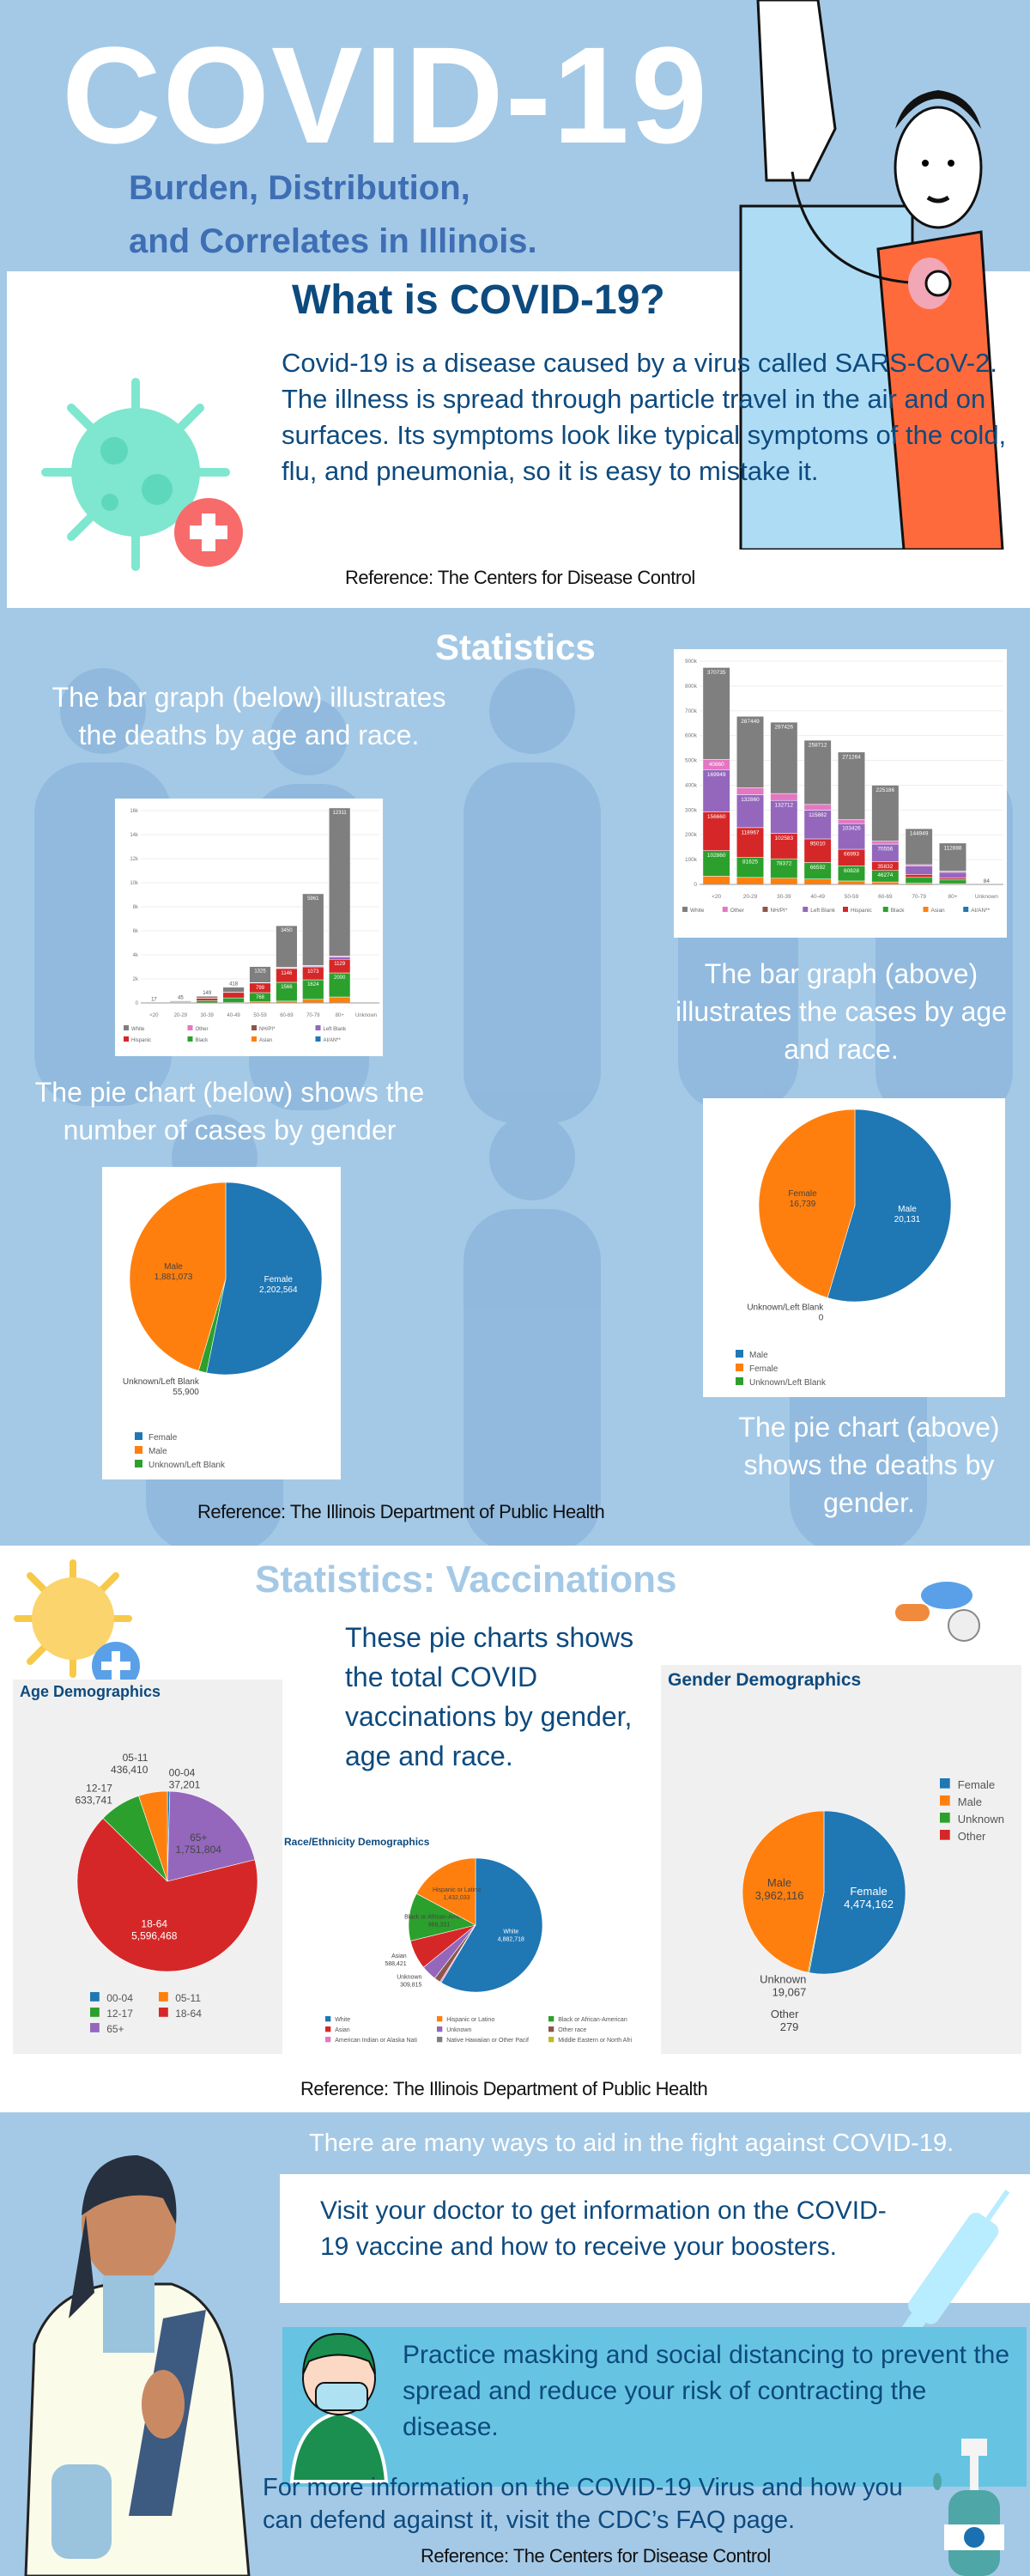 This screenshot has height=2576, width=1030. Describe the element at coordinates (952, 848) in the screenshot. I see `bar-value-label: 112888` at that location.